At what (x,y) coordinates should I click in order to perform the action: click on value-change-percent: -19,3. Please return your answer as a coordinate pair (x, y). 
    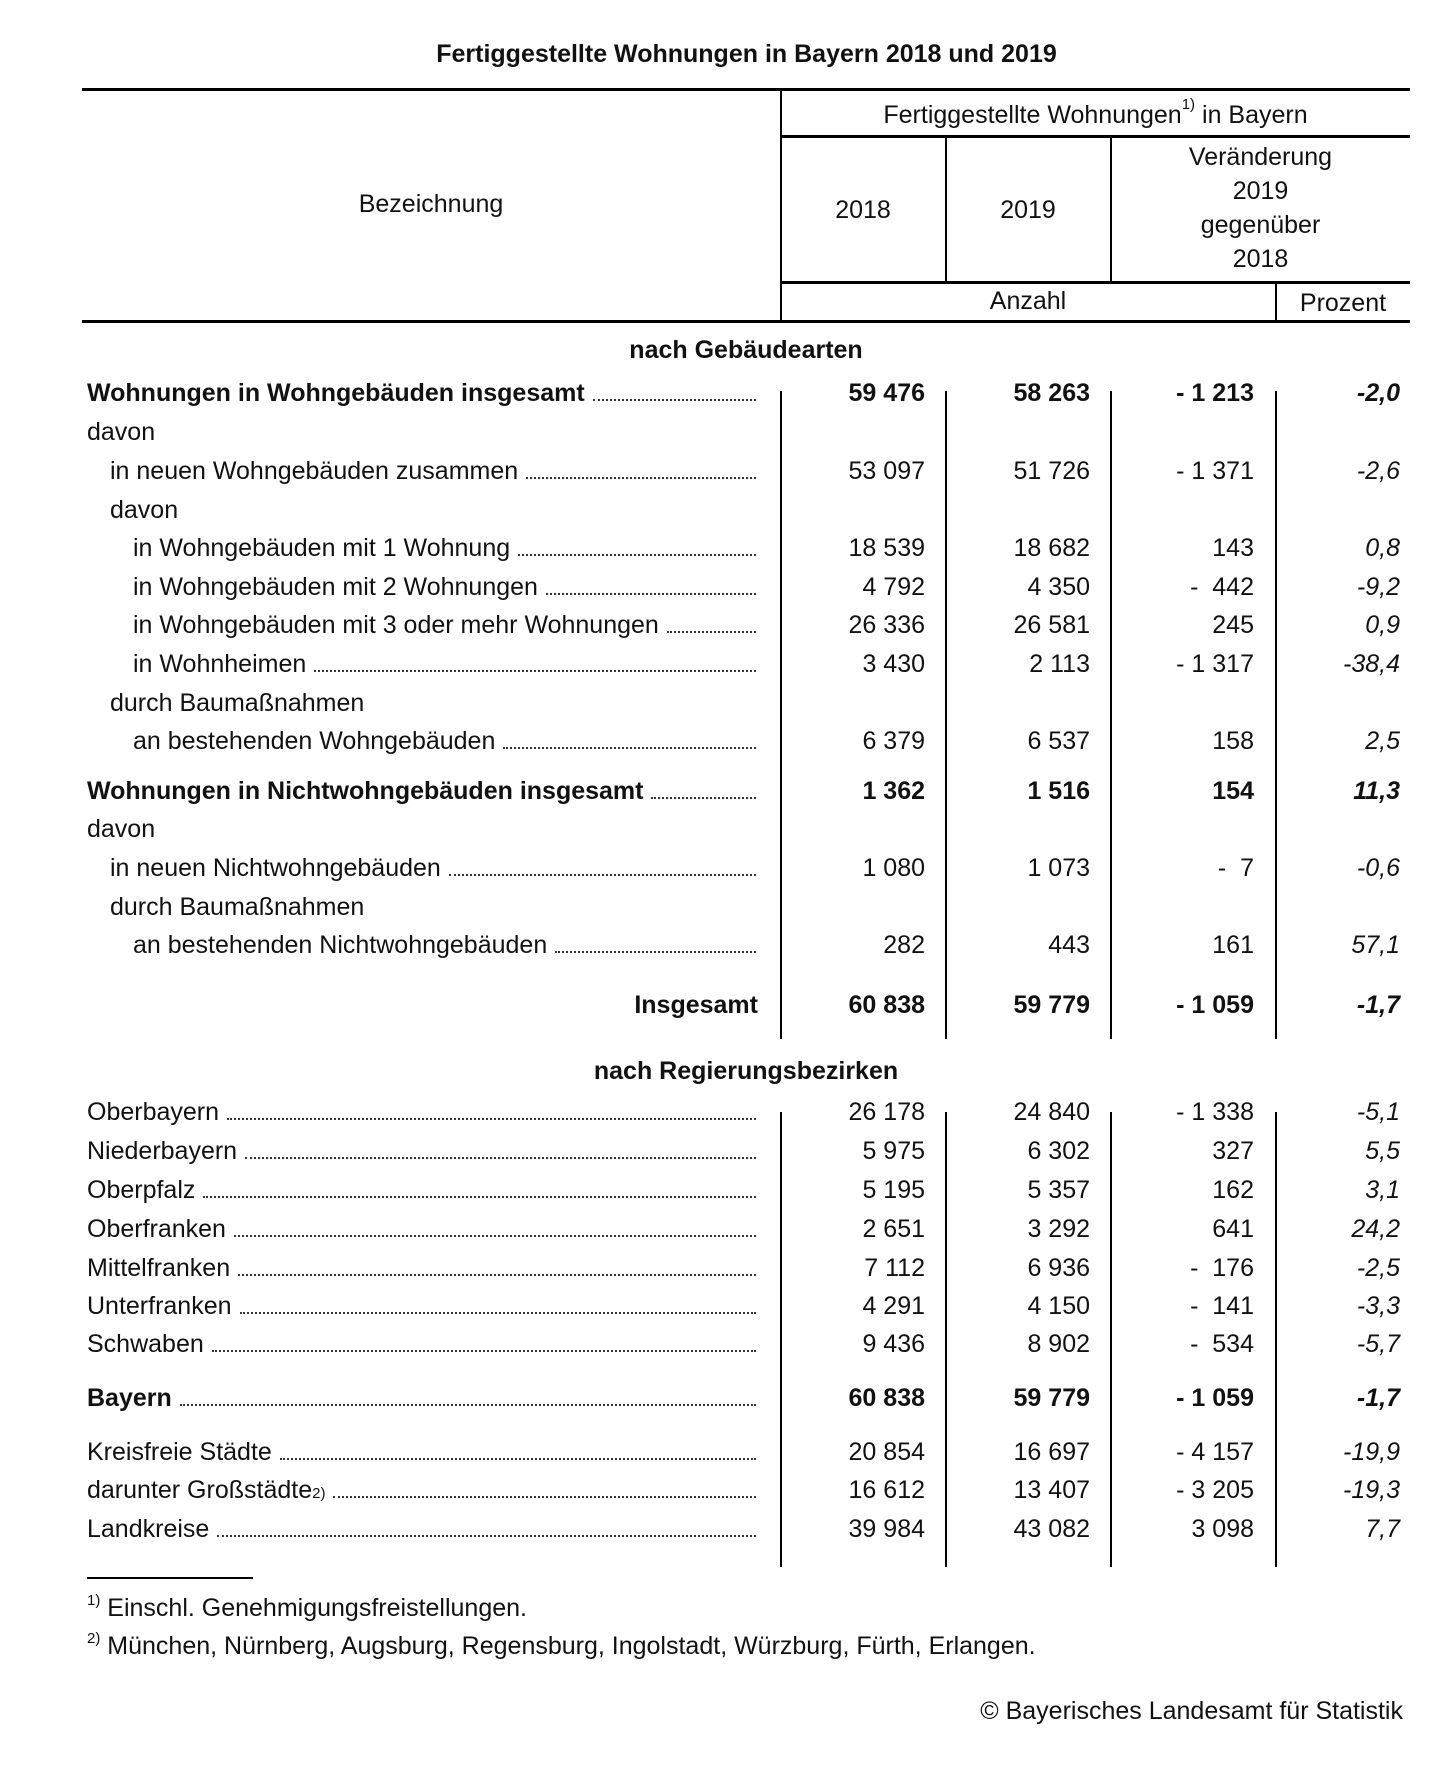
    Looking at the image, I should click on (1371, 1490).